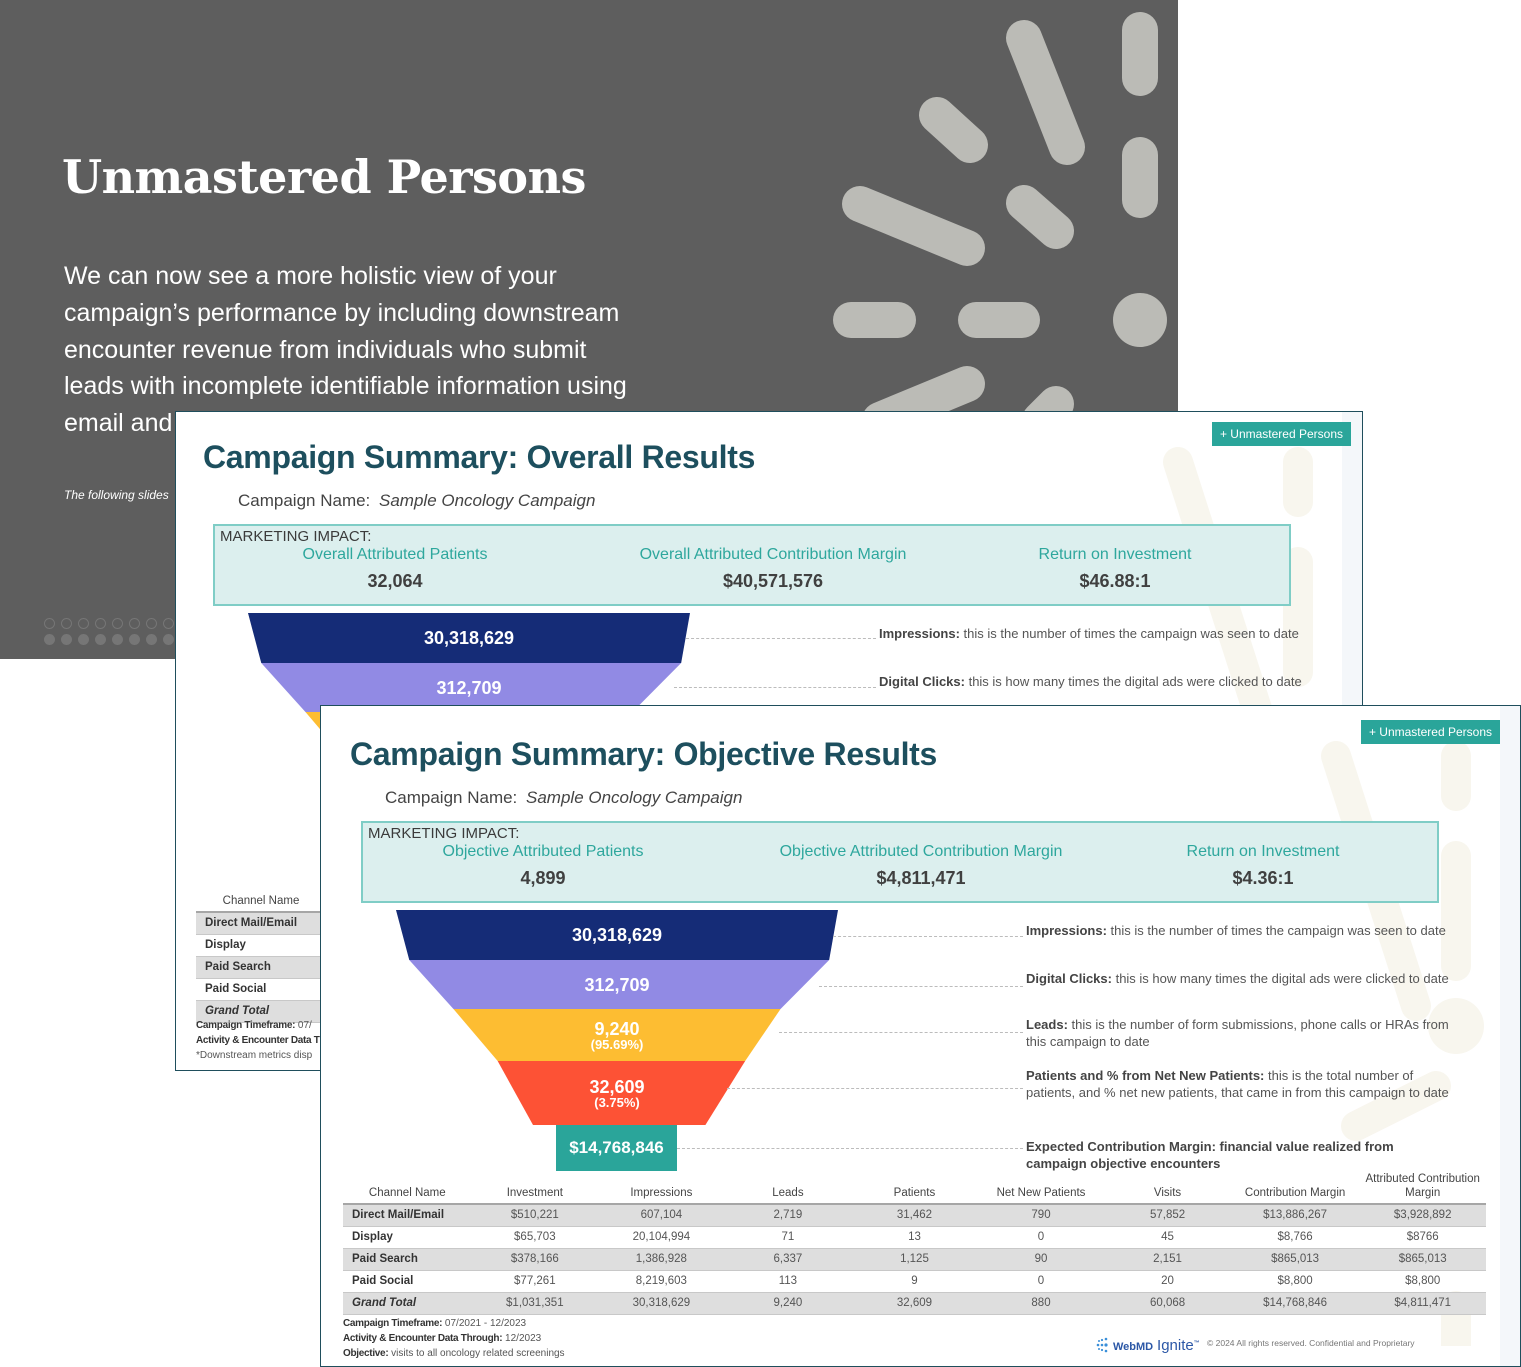 This screenshot has width=1521, height=1367. Describe the element at coordinates (261, 1011) in the screenshot. I see `table-row: Grand Total` at that location.